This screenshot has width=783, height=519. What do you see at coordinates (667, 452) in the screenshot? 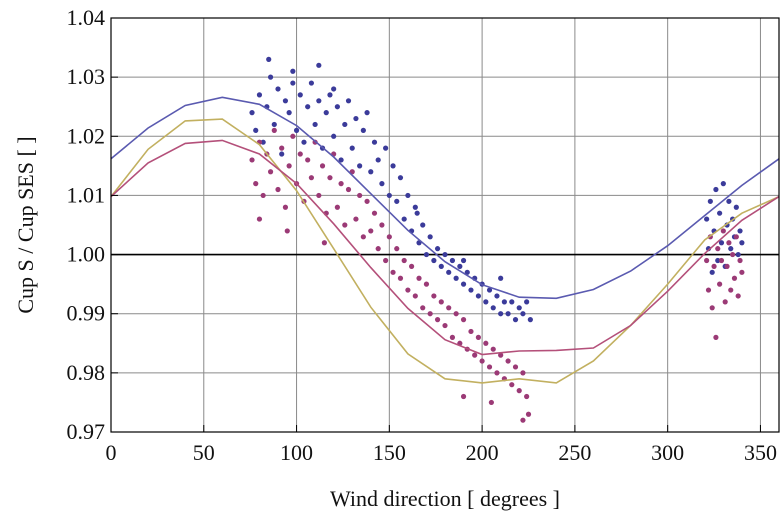
I see `x-tick-label: 300` at bounding box center [667, 452].